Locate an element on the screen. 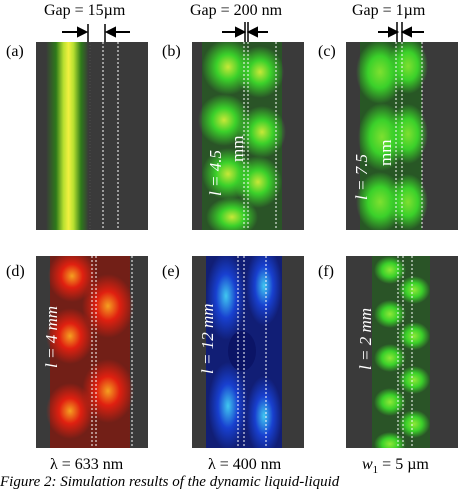 This screenshot has height=491, width=474. panel-e-field is located at coordinates (244, 352).